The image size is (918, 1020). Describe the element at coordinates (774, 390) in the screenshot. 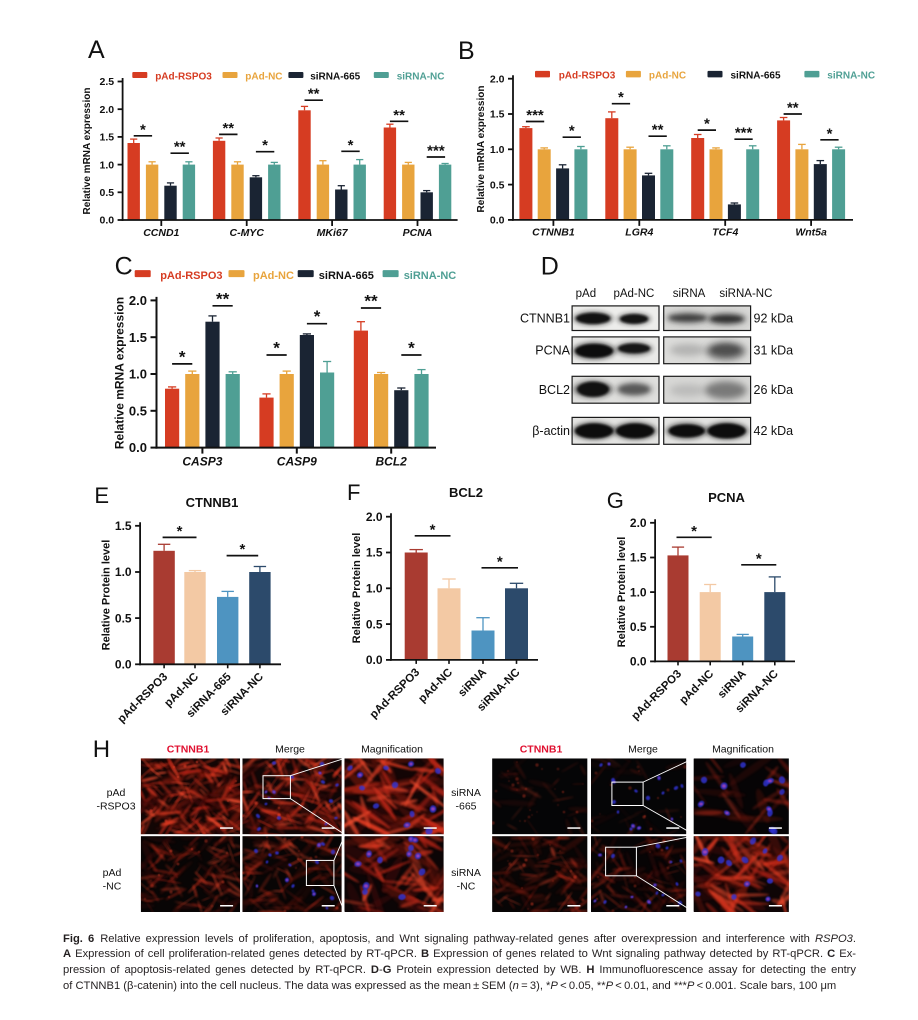

I see `svg-text: 26 kDa` at that location.